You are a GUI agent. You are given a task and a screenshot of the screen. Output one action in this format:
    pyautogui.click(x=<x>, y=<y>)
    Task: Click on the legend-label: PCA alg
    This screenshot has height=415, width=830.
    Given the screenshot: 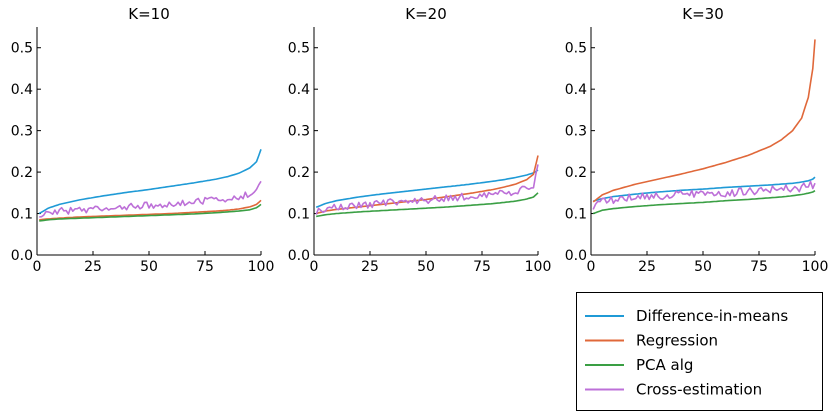 What is the action you would take?
    pyautogui.click(x=664, y=365)
    